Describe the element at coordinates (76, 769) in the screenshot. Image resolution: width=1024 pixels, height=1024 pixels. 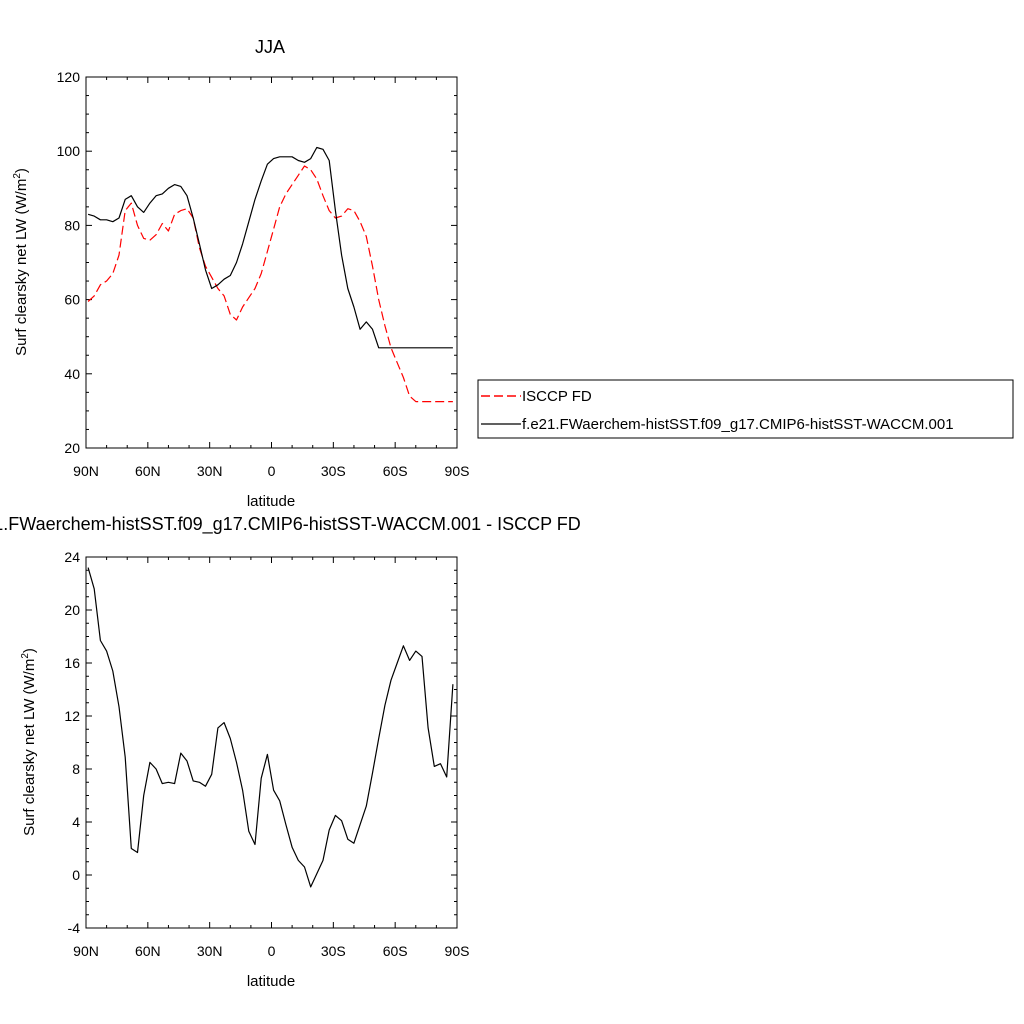
I see `y-tick-label: 8` at that location.